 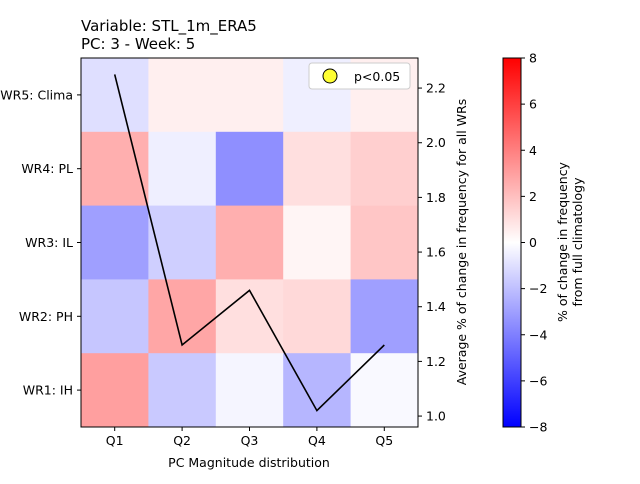 What do you see at coordinates (538, 380) in the screenshot?
I see `colorbar-tick-label: −6` at bounding box center [538, 380].